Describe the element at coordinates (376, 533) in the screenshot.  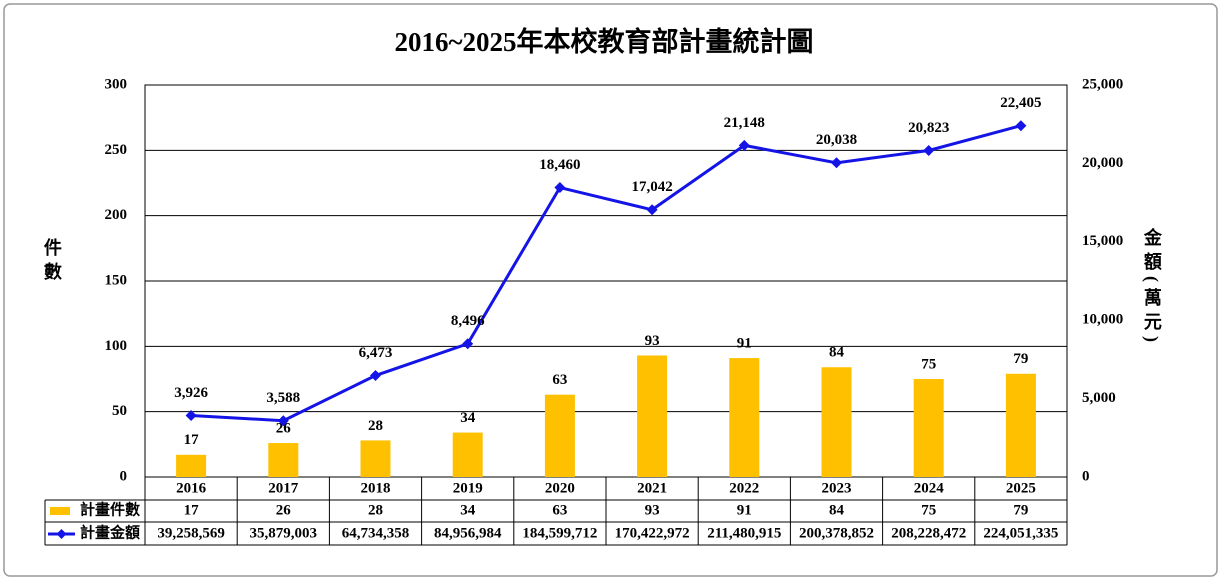
I see `table-cell: 64,734,358` at that location.